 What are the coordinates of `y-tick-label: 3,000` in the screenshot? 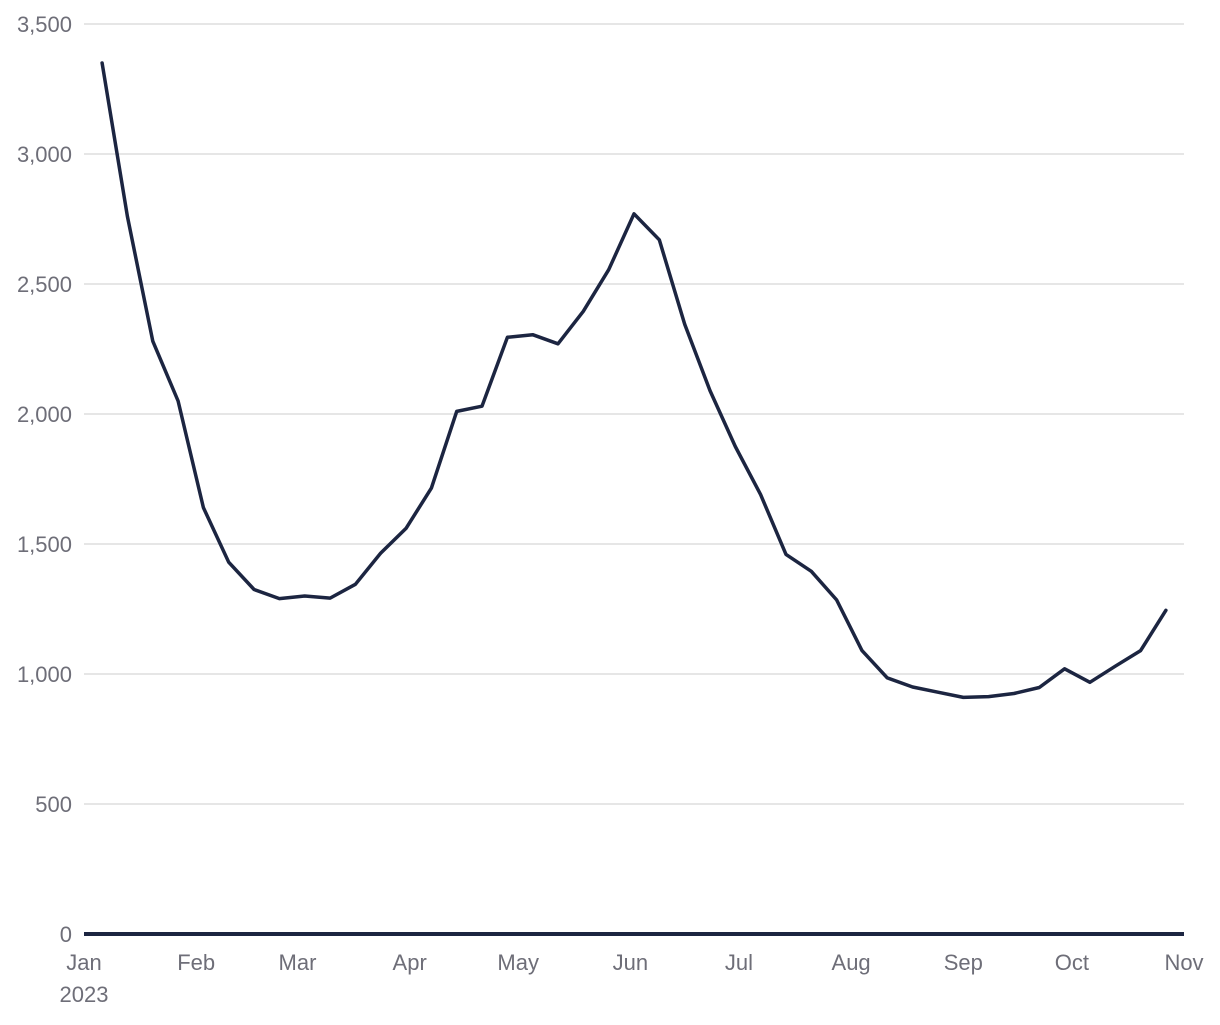 It's located at (44, 154).